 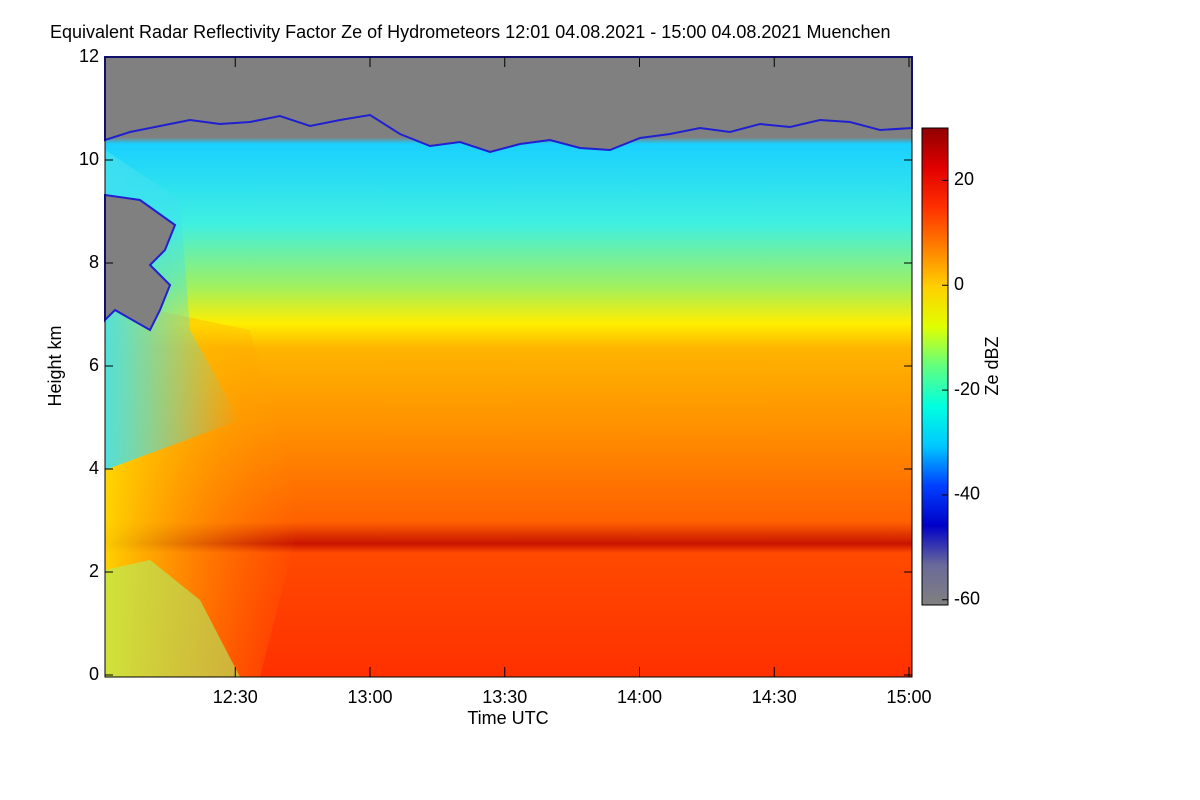 I want to click on x-axis-label: Time UTC, so click(x=507, y=718).